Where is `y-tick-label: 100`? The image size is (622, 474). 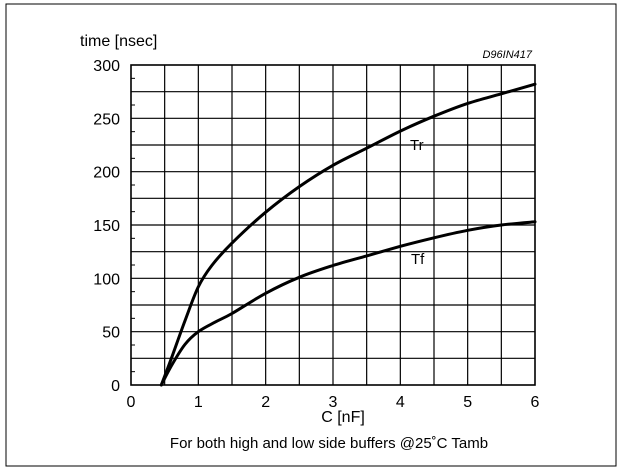
y-tick-label: 100 is located at coordinates (106, 279).